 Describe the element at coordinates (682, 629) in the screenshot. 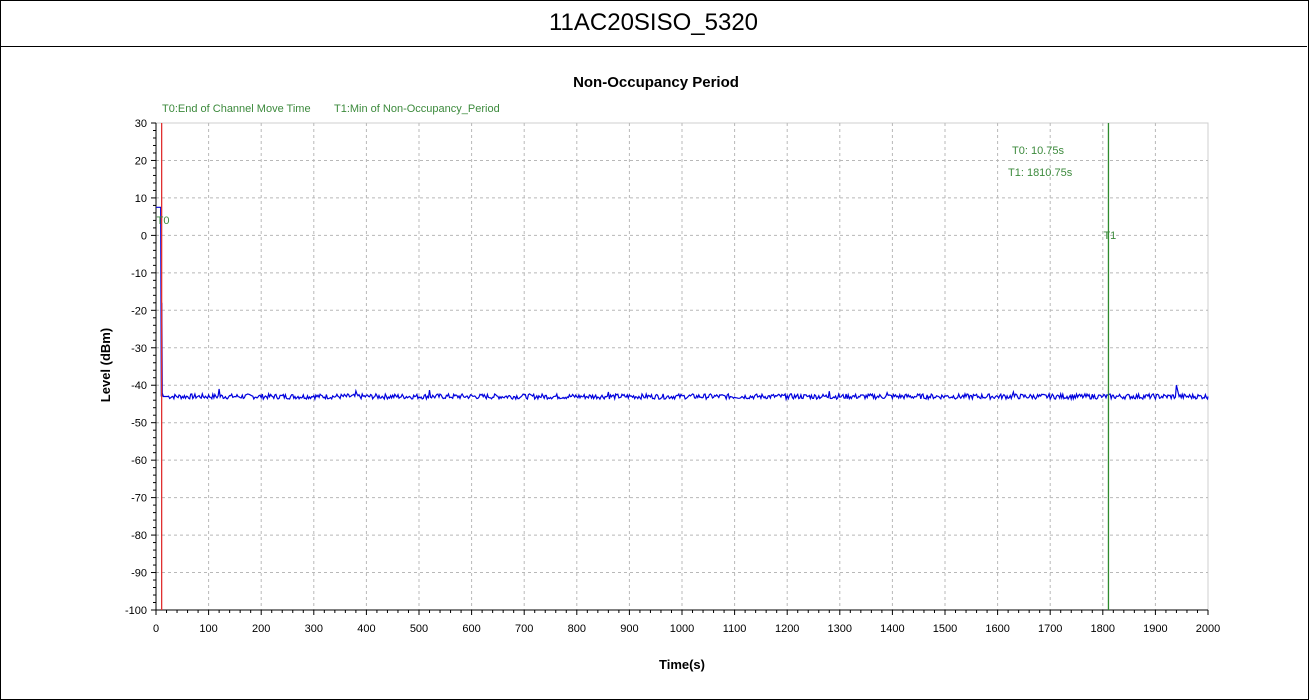

I see `x-tick-label: 1000` at that location.